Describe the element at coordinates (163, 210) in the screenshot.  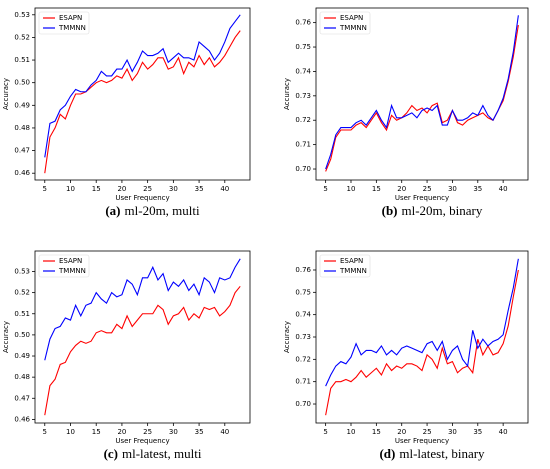
I see `caption-text: ml-20m, multi` at that location.